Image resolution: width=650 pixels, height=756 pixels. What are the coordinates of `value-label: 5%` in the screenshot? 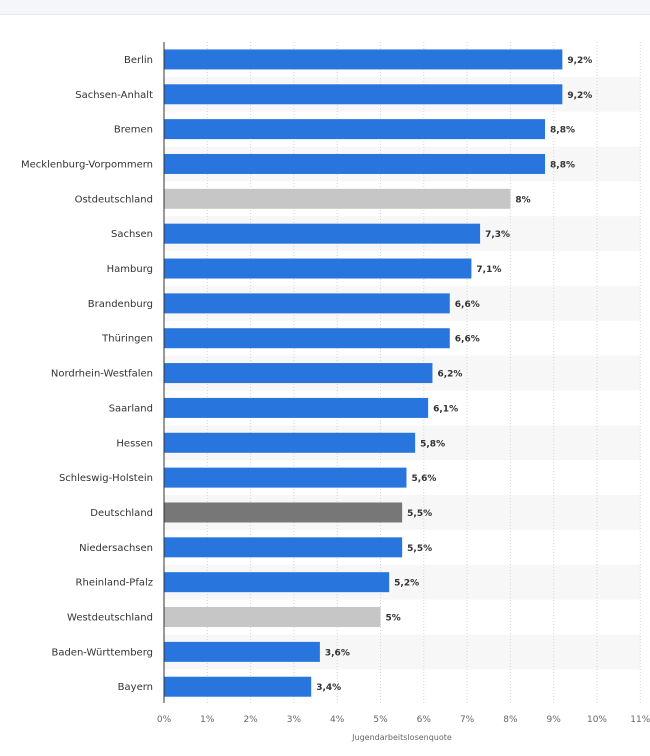 It's located at (393, 619).